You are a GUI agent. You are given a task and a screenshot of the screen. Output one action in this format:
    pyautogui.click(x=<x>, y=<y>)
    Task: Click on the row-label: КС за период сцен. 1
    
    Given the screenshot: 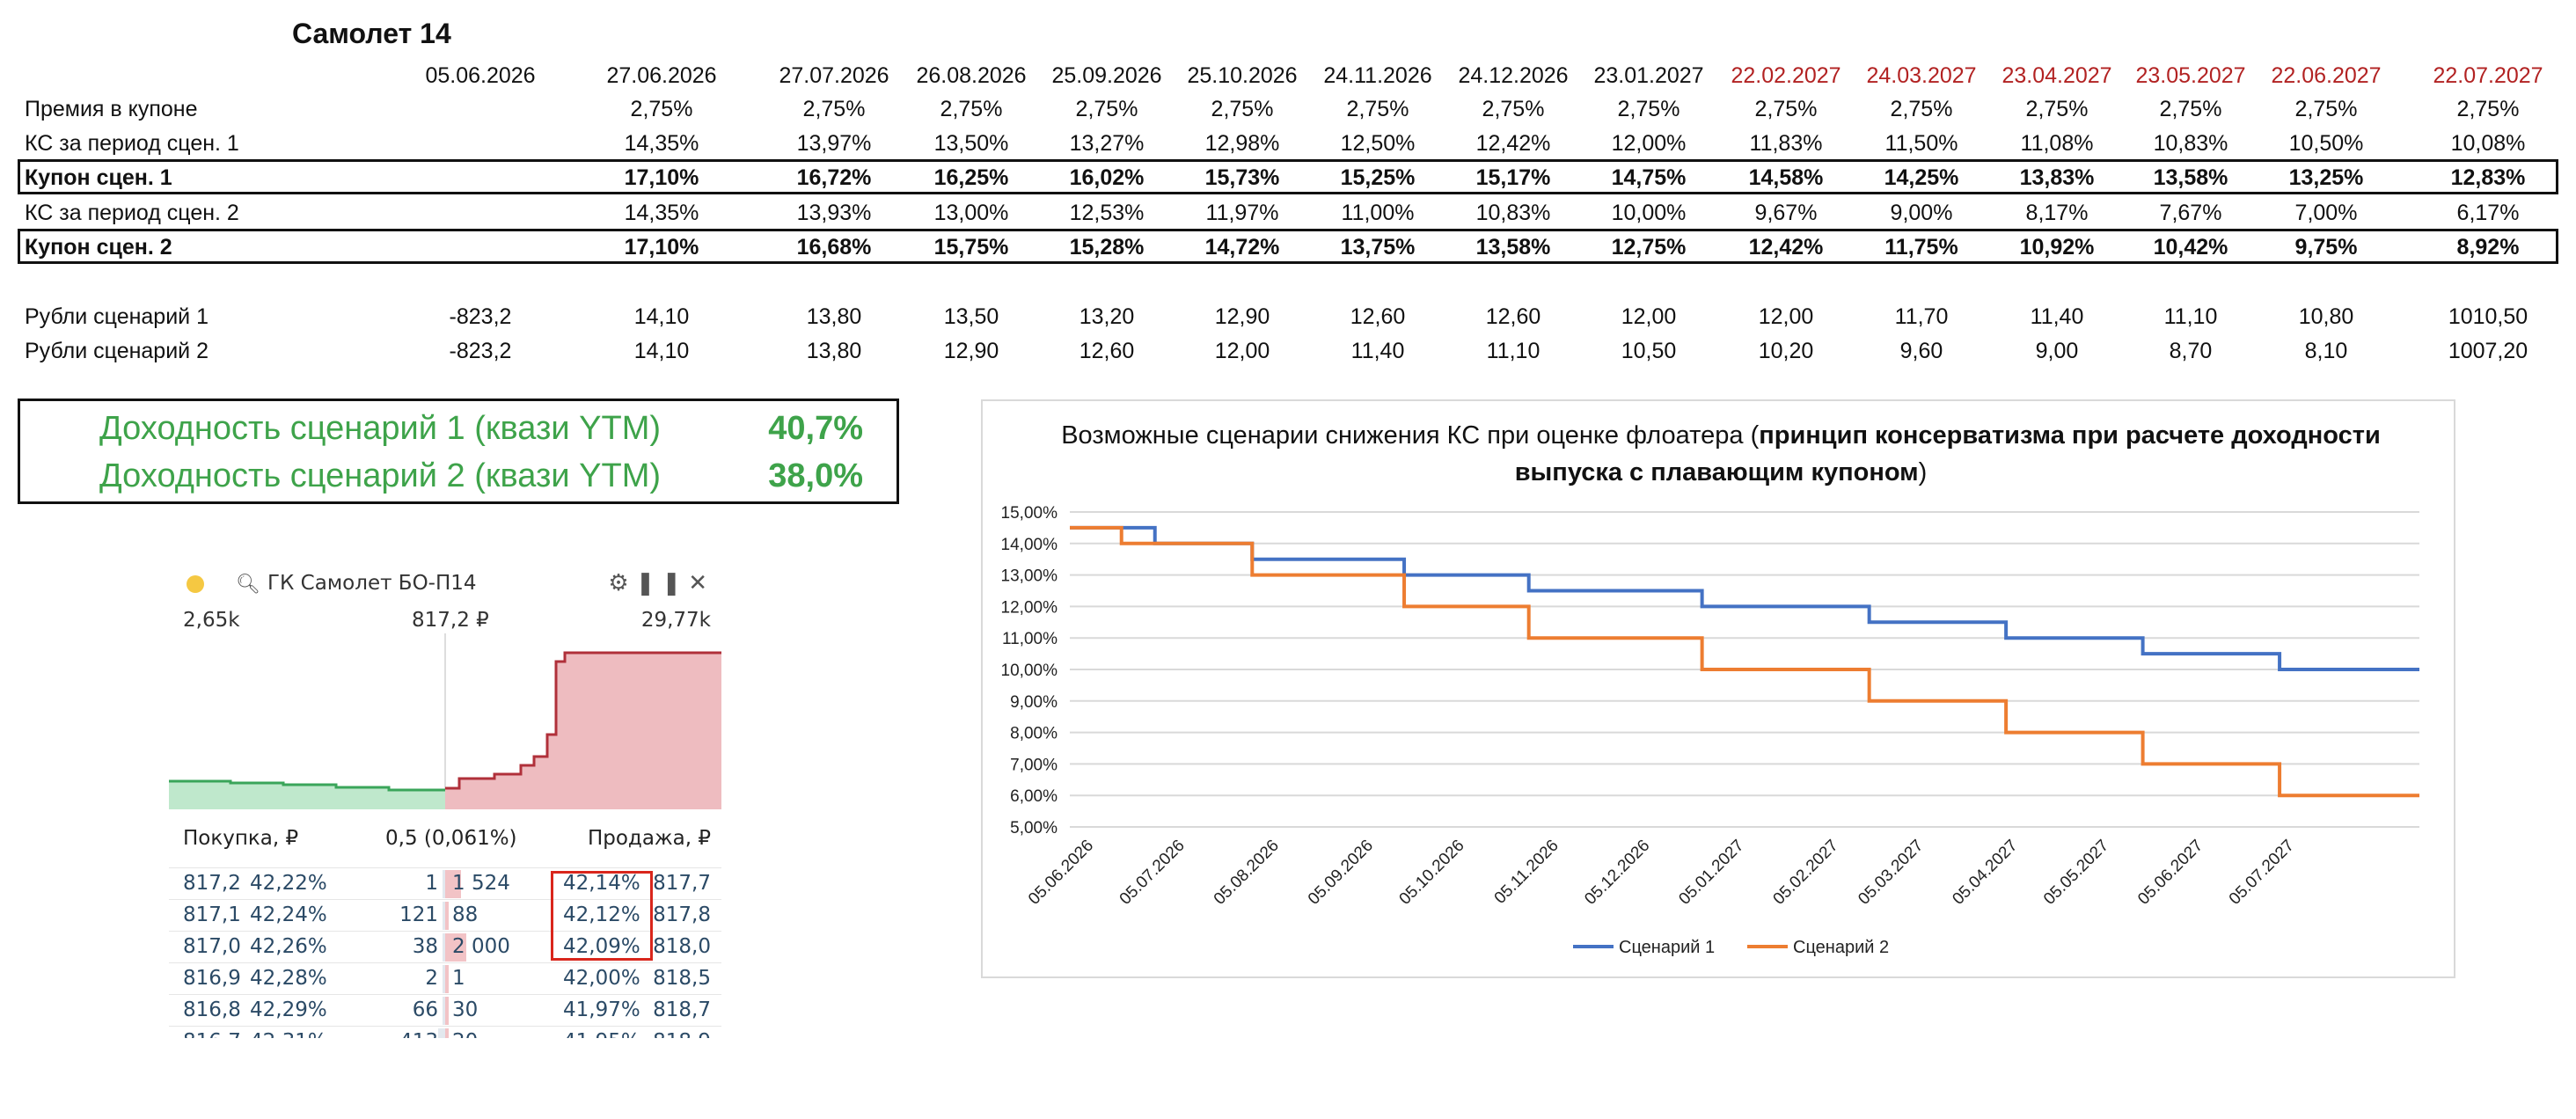 What is the action you would take?
    pyautogui.click(x=132, y=144)
    